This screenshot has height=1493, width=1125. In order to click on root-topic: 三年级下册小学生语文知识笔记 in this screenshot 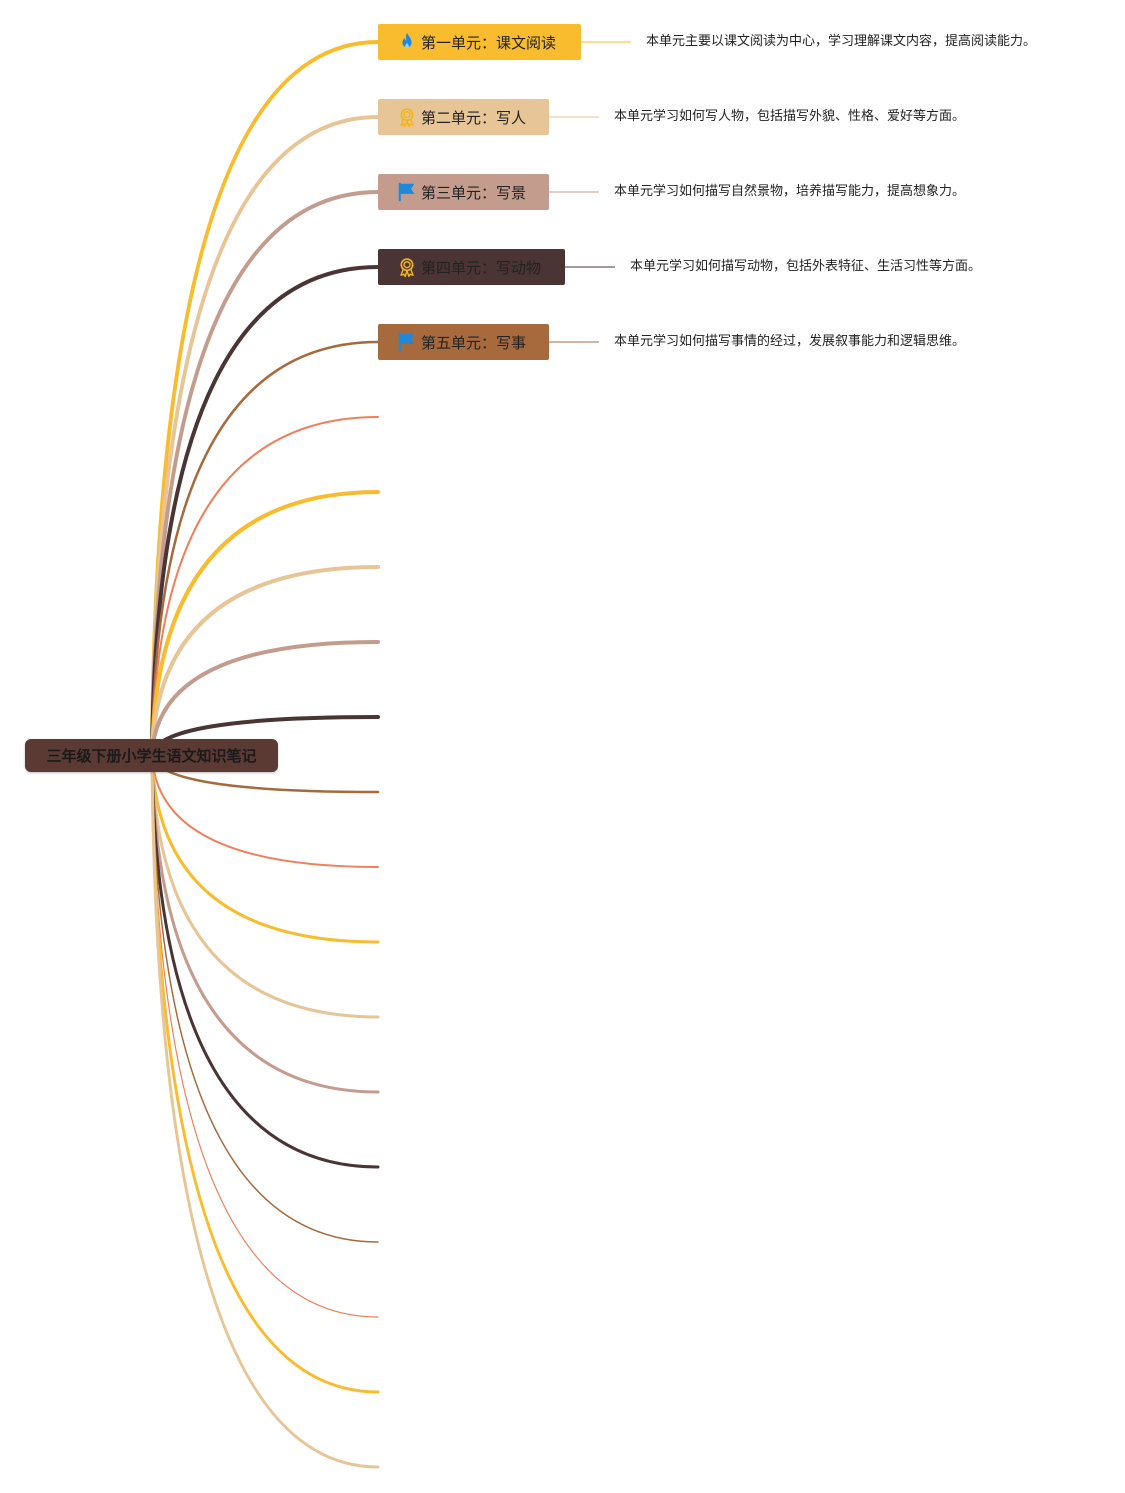, I will do `click(151, 755)`.